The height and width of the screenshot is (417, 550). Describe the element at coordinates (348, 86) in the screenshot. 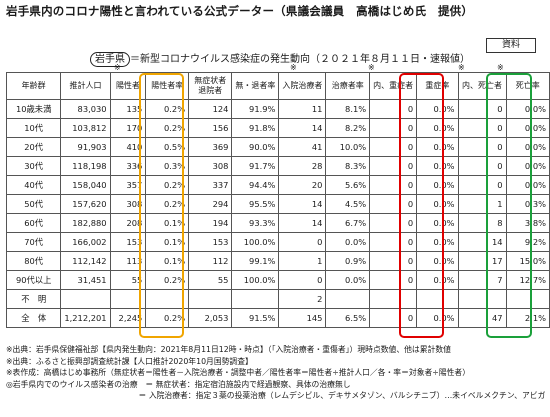

I see `header-hospitalized-rate: 治療者率` at that location.